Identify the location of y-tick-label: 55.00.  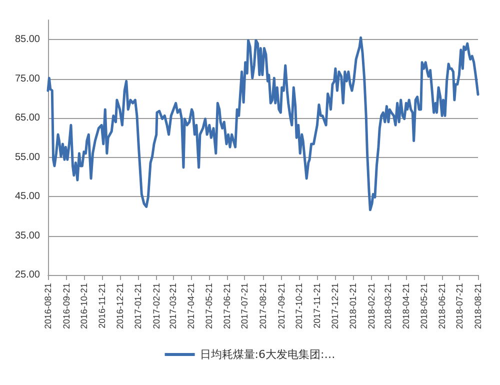
(27, 157).